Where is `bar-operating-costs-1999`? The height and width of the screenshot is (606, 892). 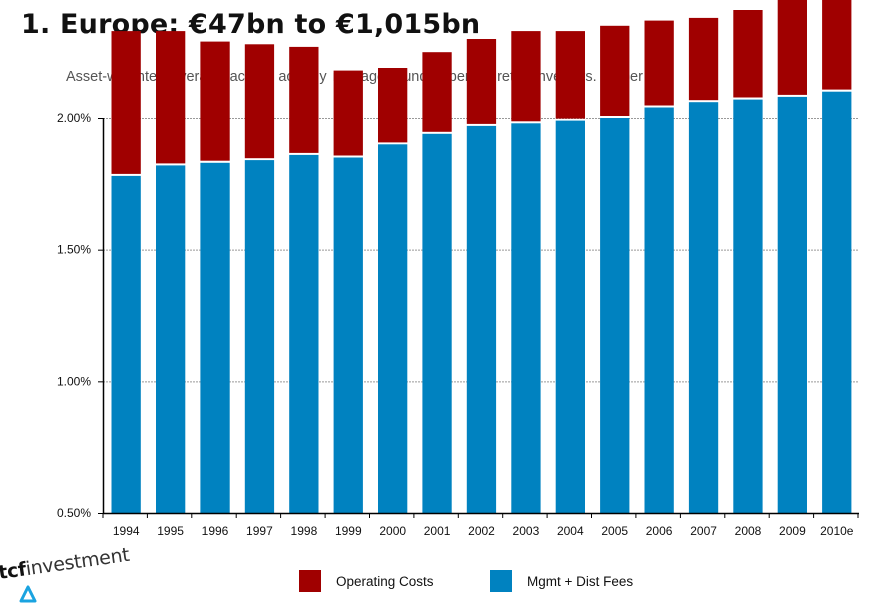 bar-operating-costs-1999 is located at coordinates (348, 113).